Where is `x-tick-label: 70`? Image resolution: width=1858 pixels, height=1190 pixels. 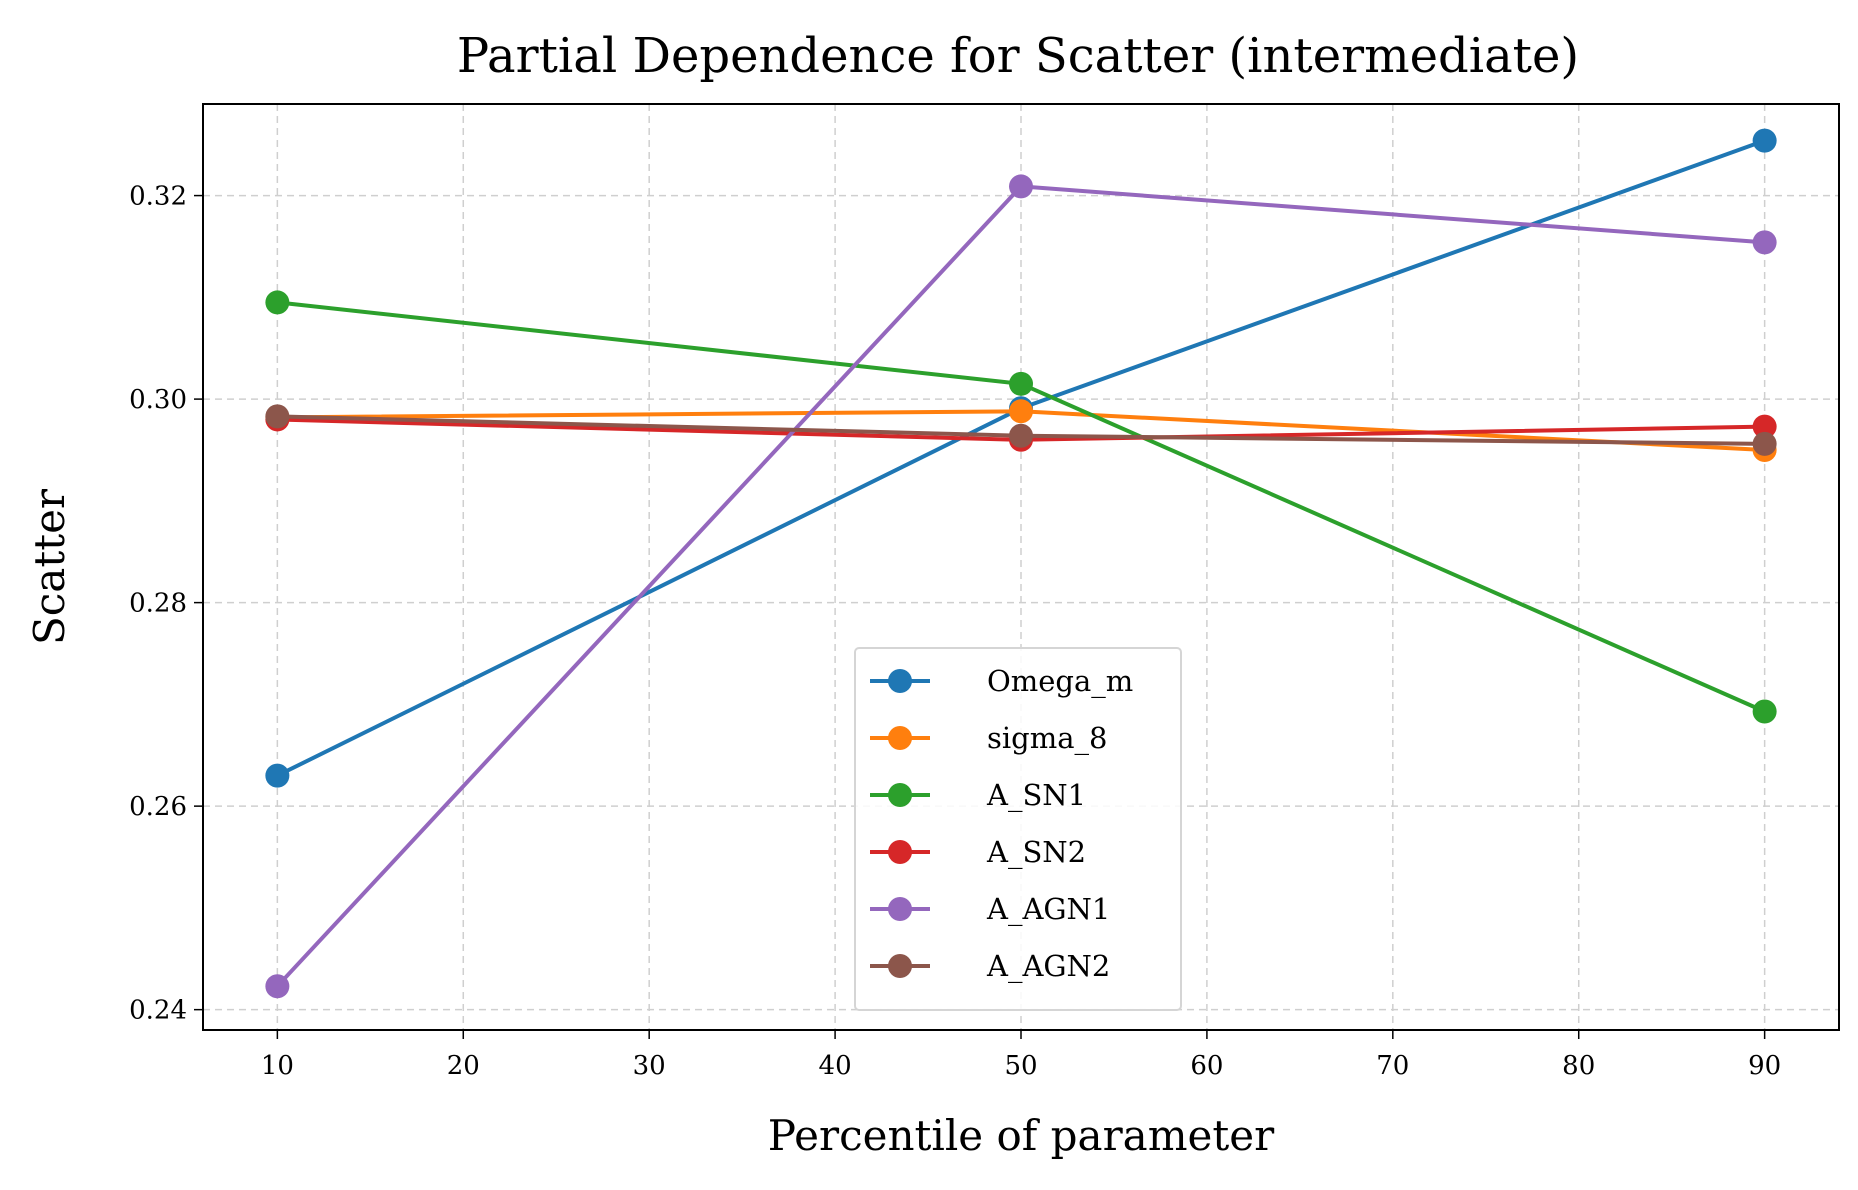
x-tick-label: 70 is located at coordinates (1392, 1066).